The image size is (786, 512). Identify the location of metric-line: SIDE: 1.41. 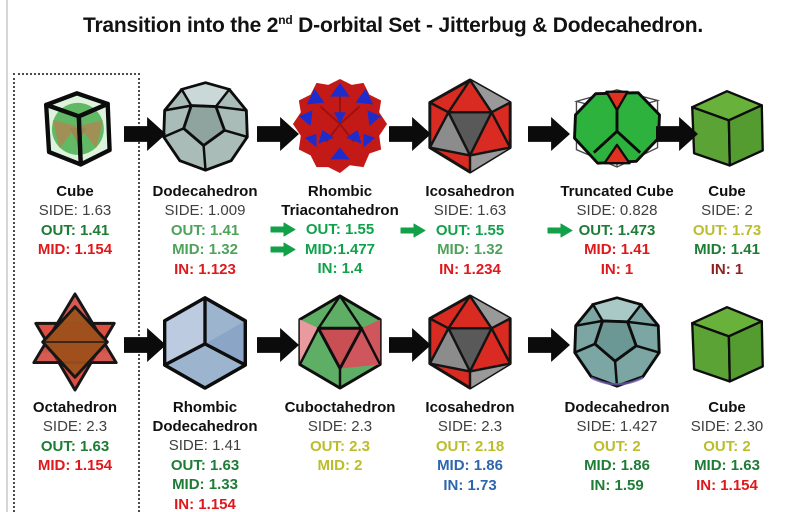
(205, 446).